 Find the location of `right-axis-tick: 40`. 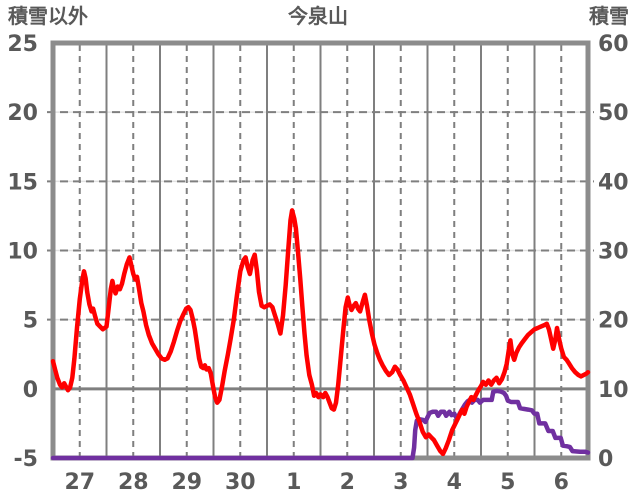

right-axis-tick: 40 is located at coordinates (613, 182).